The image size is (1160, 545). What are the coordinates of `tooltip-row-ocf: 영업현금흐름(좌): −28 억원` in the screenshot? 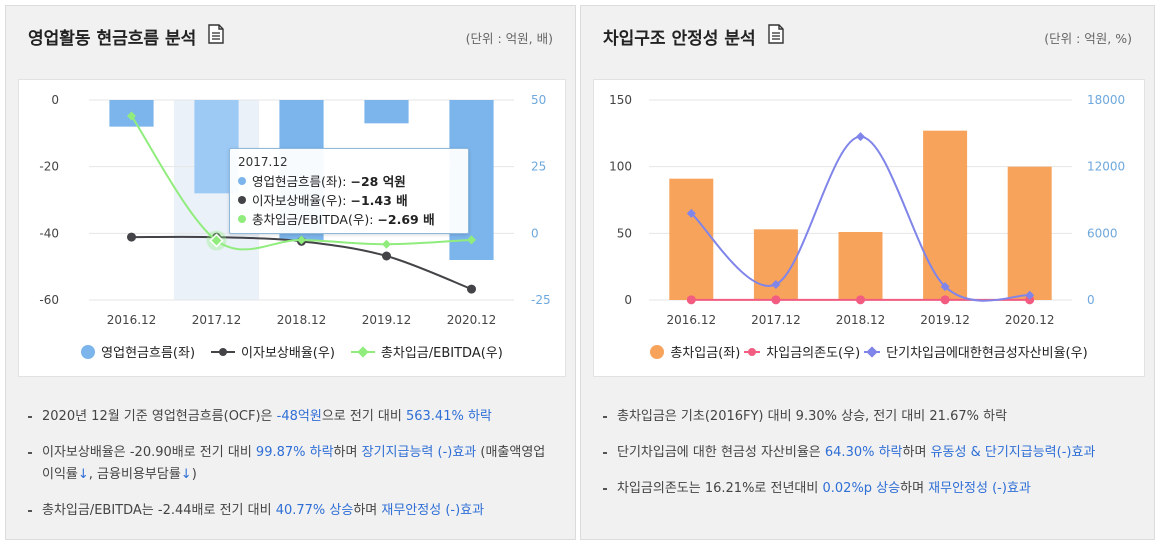 It's located at (349, 180).